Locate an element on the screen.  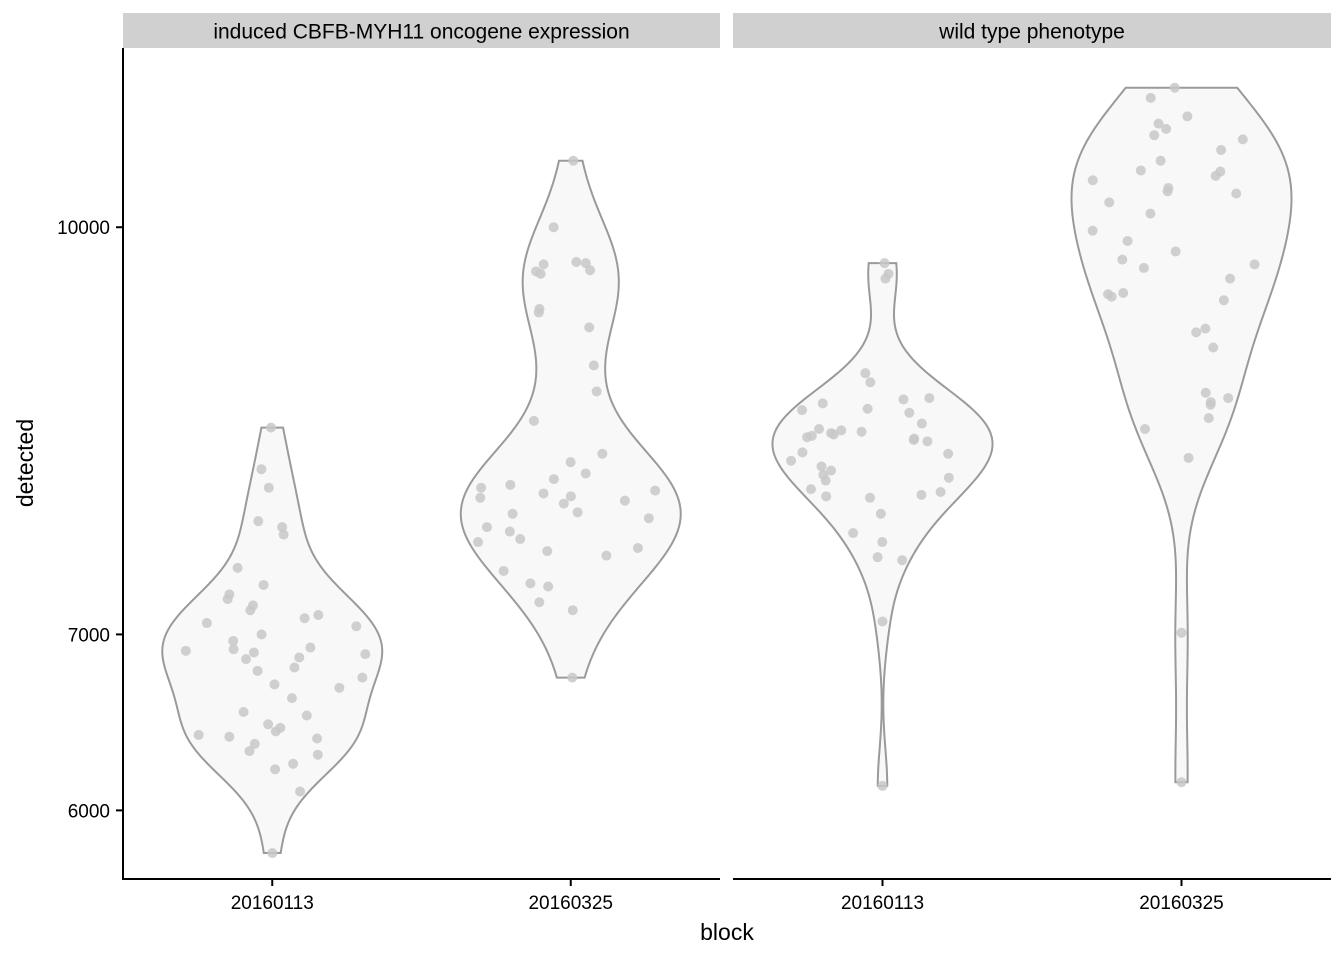
facet-strip-label: wild type phenotype is located at coordinates (1031, 32).